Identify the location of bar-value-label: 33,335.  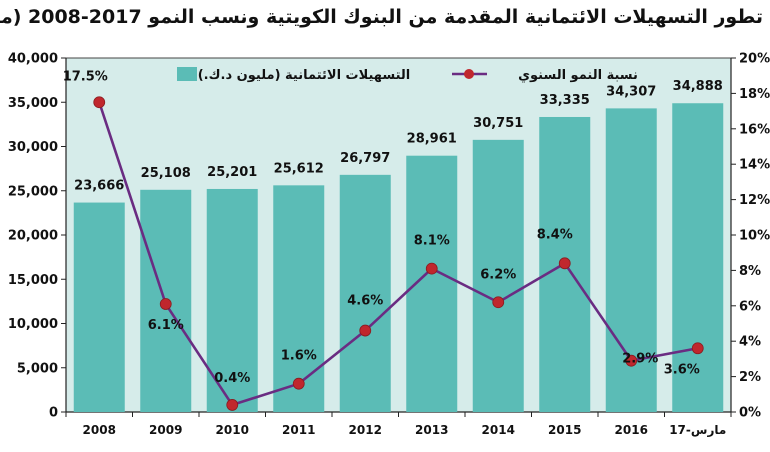
(565, 100).